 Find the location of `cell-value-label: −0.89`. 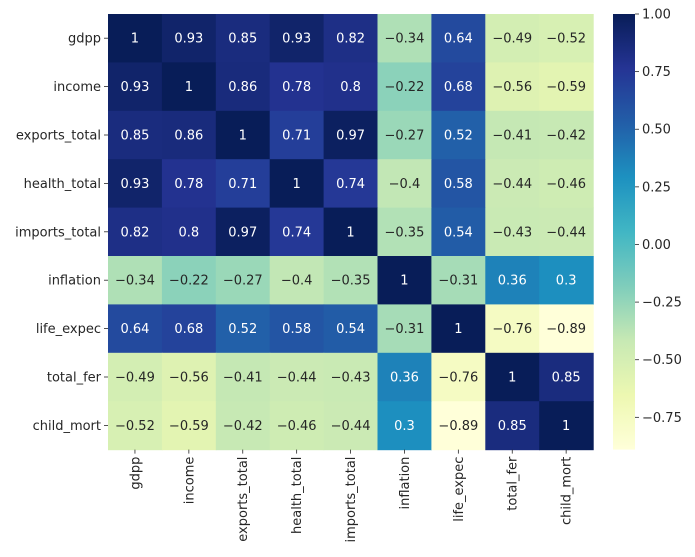

cell-value-label: −0.89 is located at coordinates (458, 426).